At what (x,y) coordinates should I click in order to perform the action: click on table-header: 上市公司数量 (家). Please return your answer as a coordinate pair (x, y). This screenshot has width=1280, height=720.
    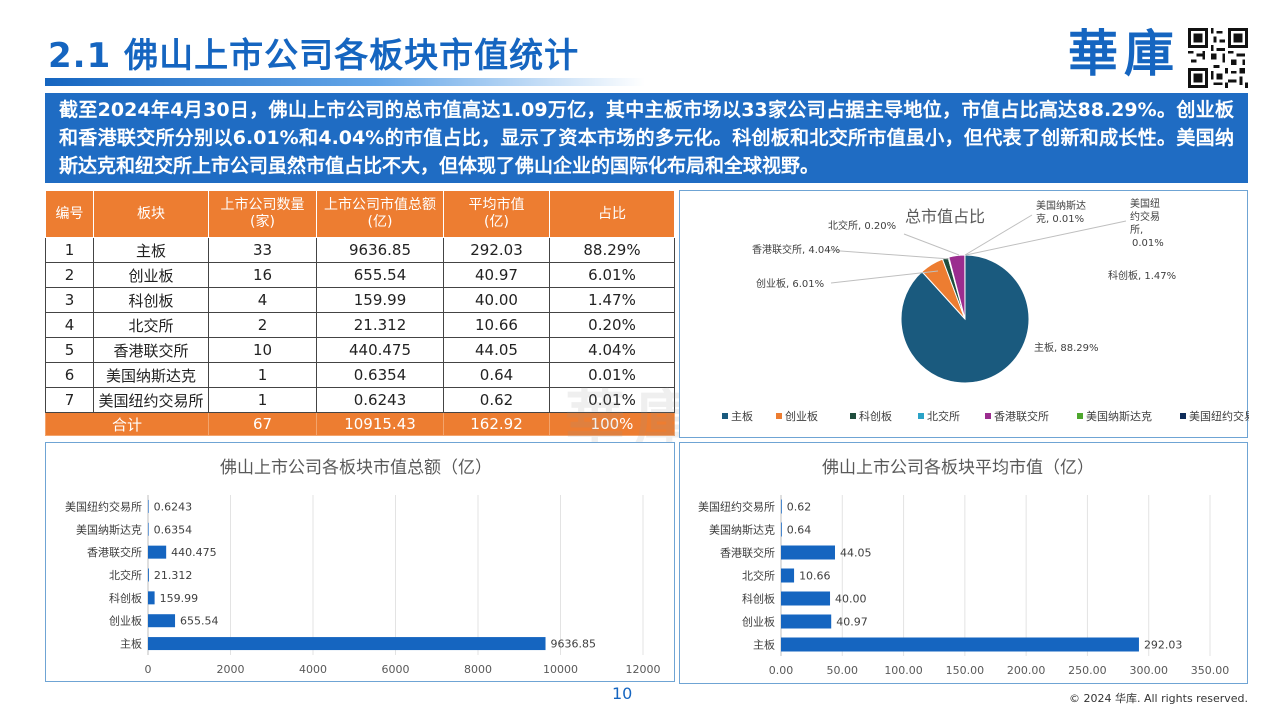
    Looking at the image, I should click on (262, 214).